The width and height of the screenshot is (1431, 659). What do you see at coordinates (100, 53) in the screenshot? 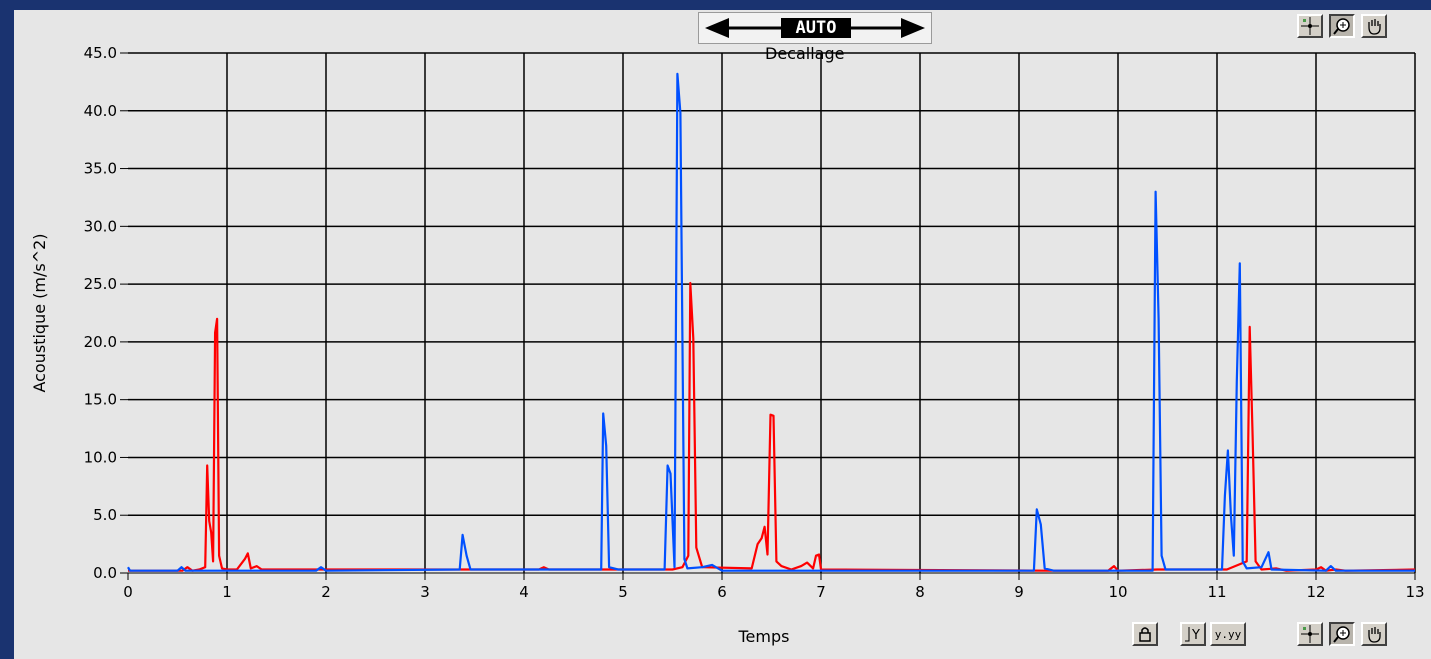
I see `y-tick-label: 45.0` at bounding box center [100, 53].